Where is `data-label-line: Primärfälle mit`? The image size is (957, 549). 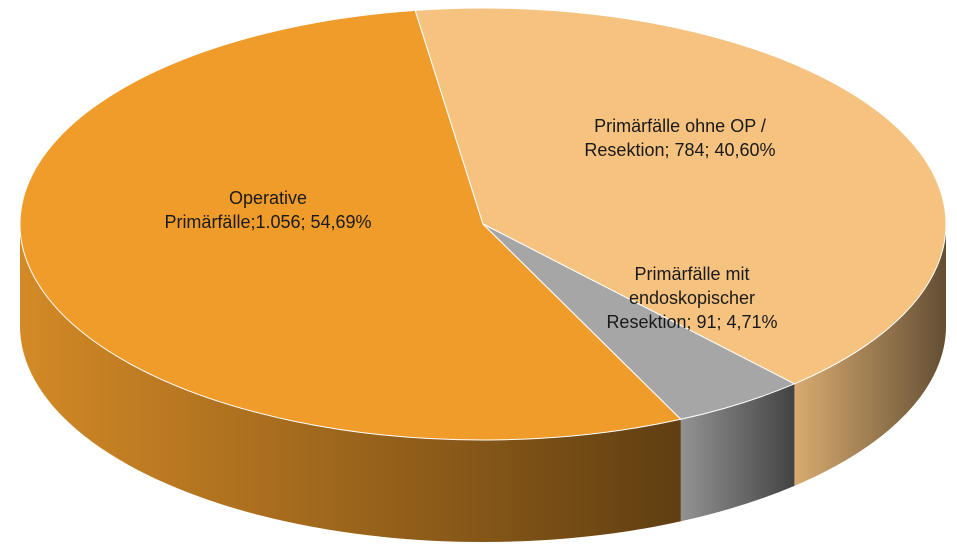 data-label-line: Primärfälle mit is located at coordinates (691, 274).